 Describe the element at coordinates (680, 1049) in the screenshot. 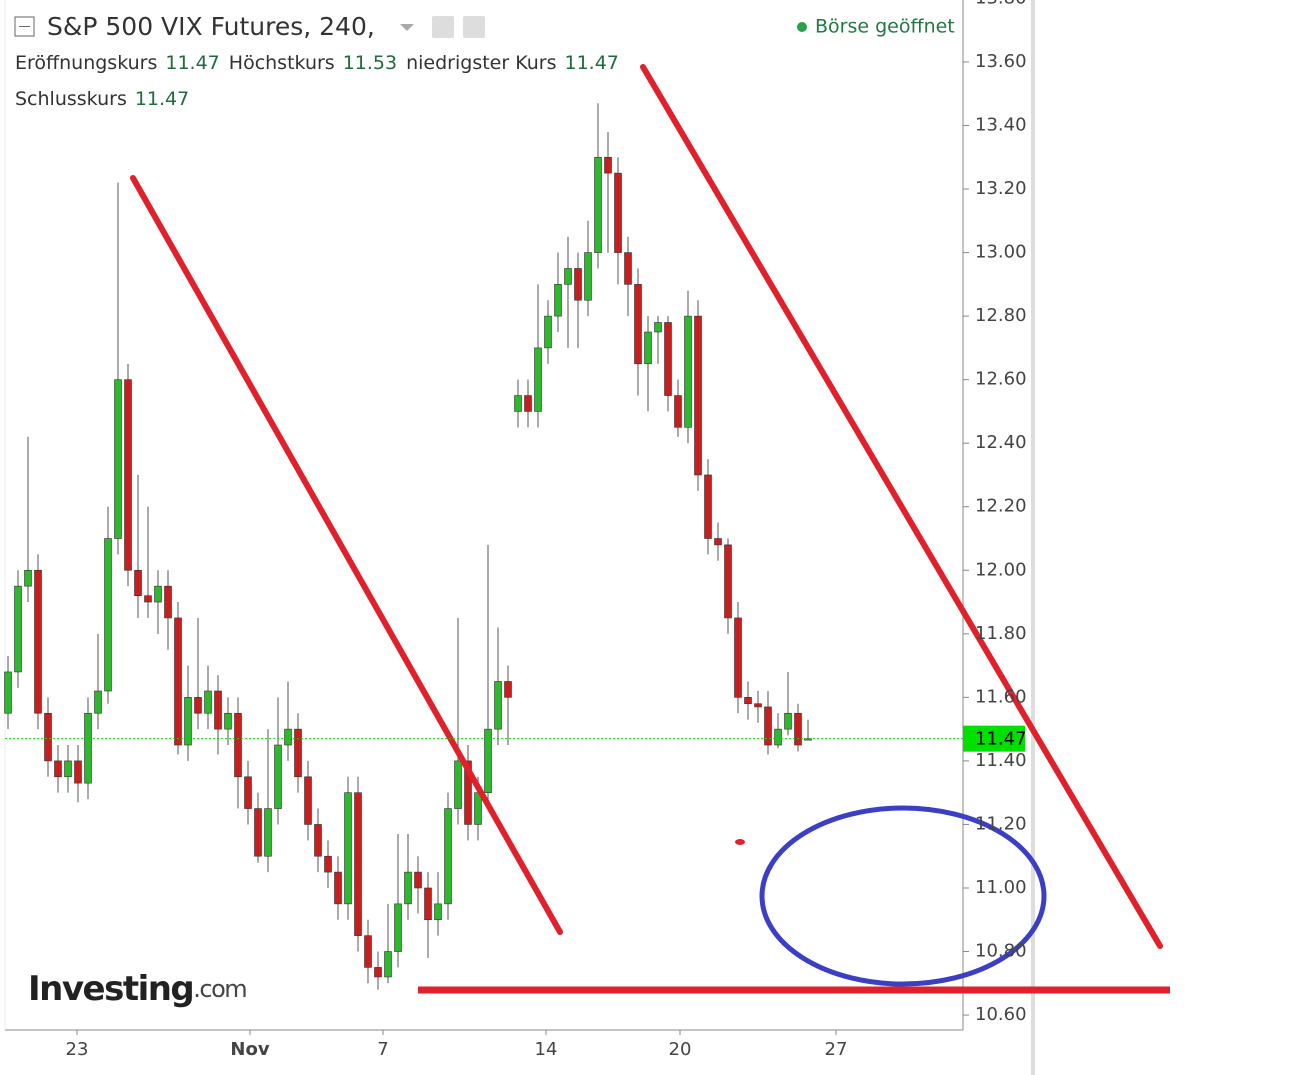

I see `x-tick-label: 20` at that location.